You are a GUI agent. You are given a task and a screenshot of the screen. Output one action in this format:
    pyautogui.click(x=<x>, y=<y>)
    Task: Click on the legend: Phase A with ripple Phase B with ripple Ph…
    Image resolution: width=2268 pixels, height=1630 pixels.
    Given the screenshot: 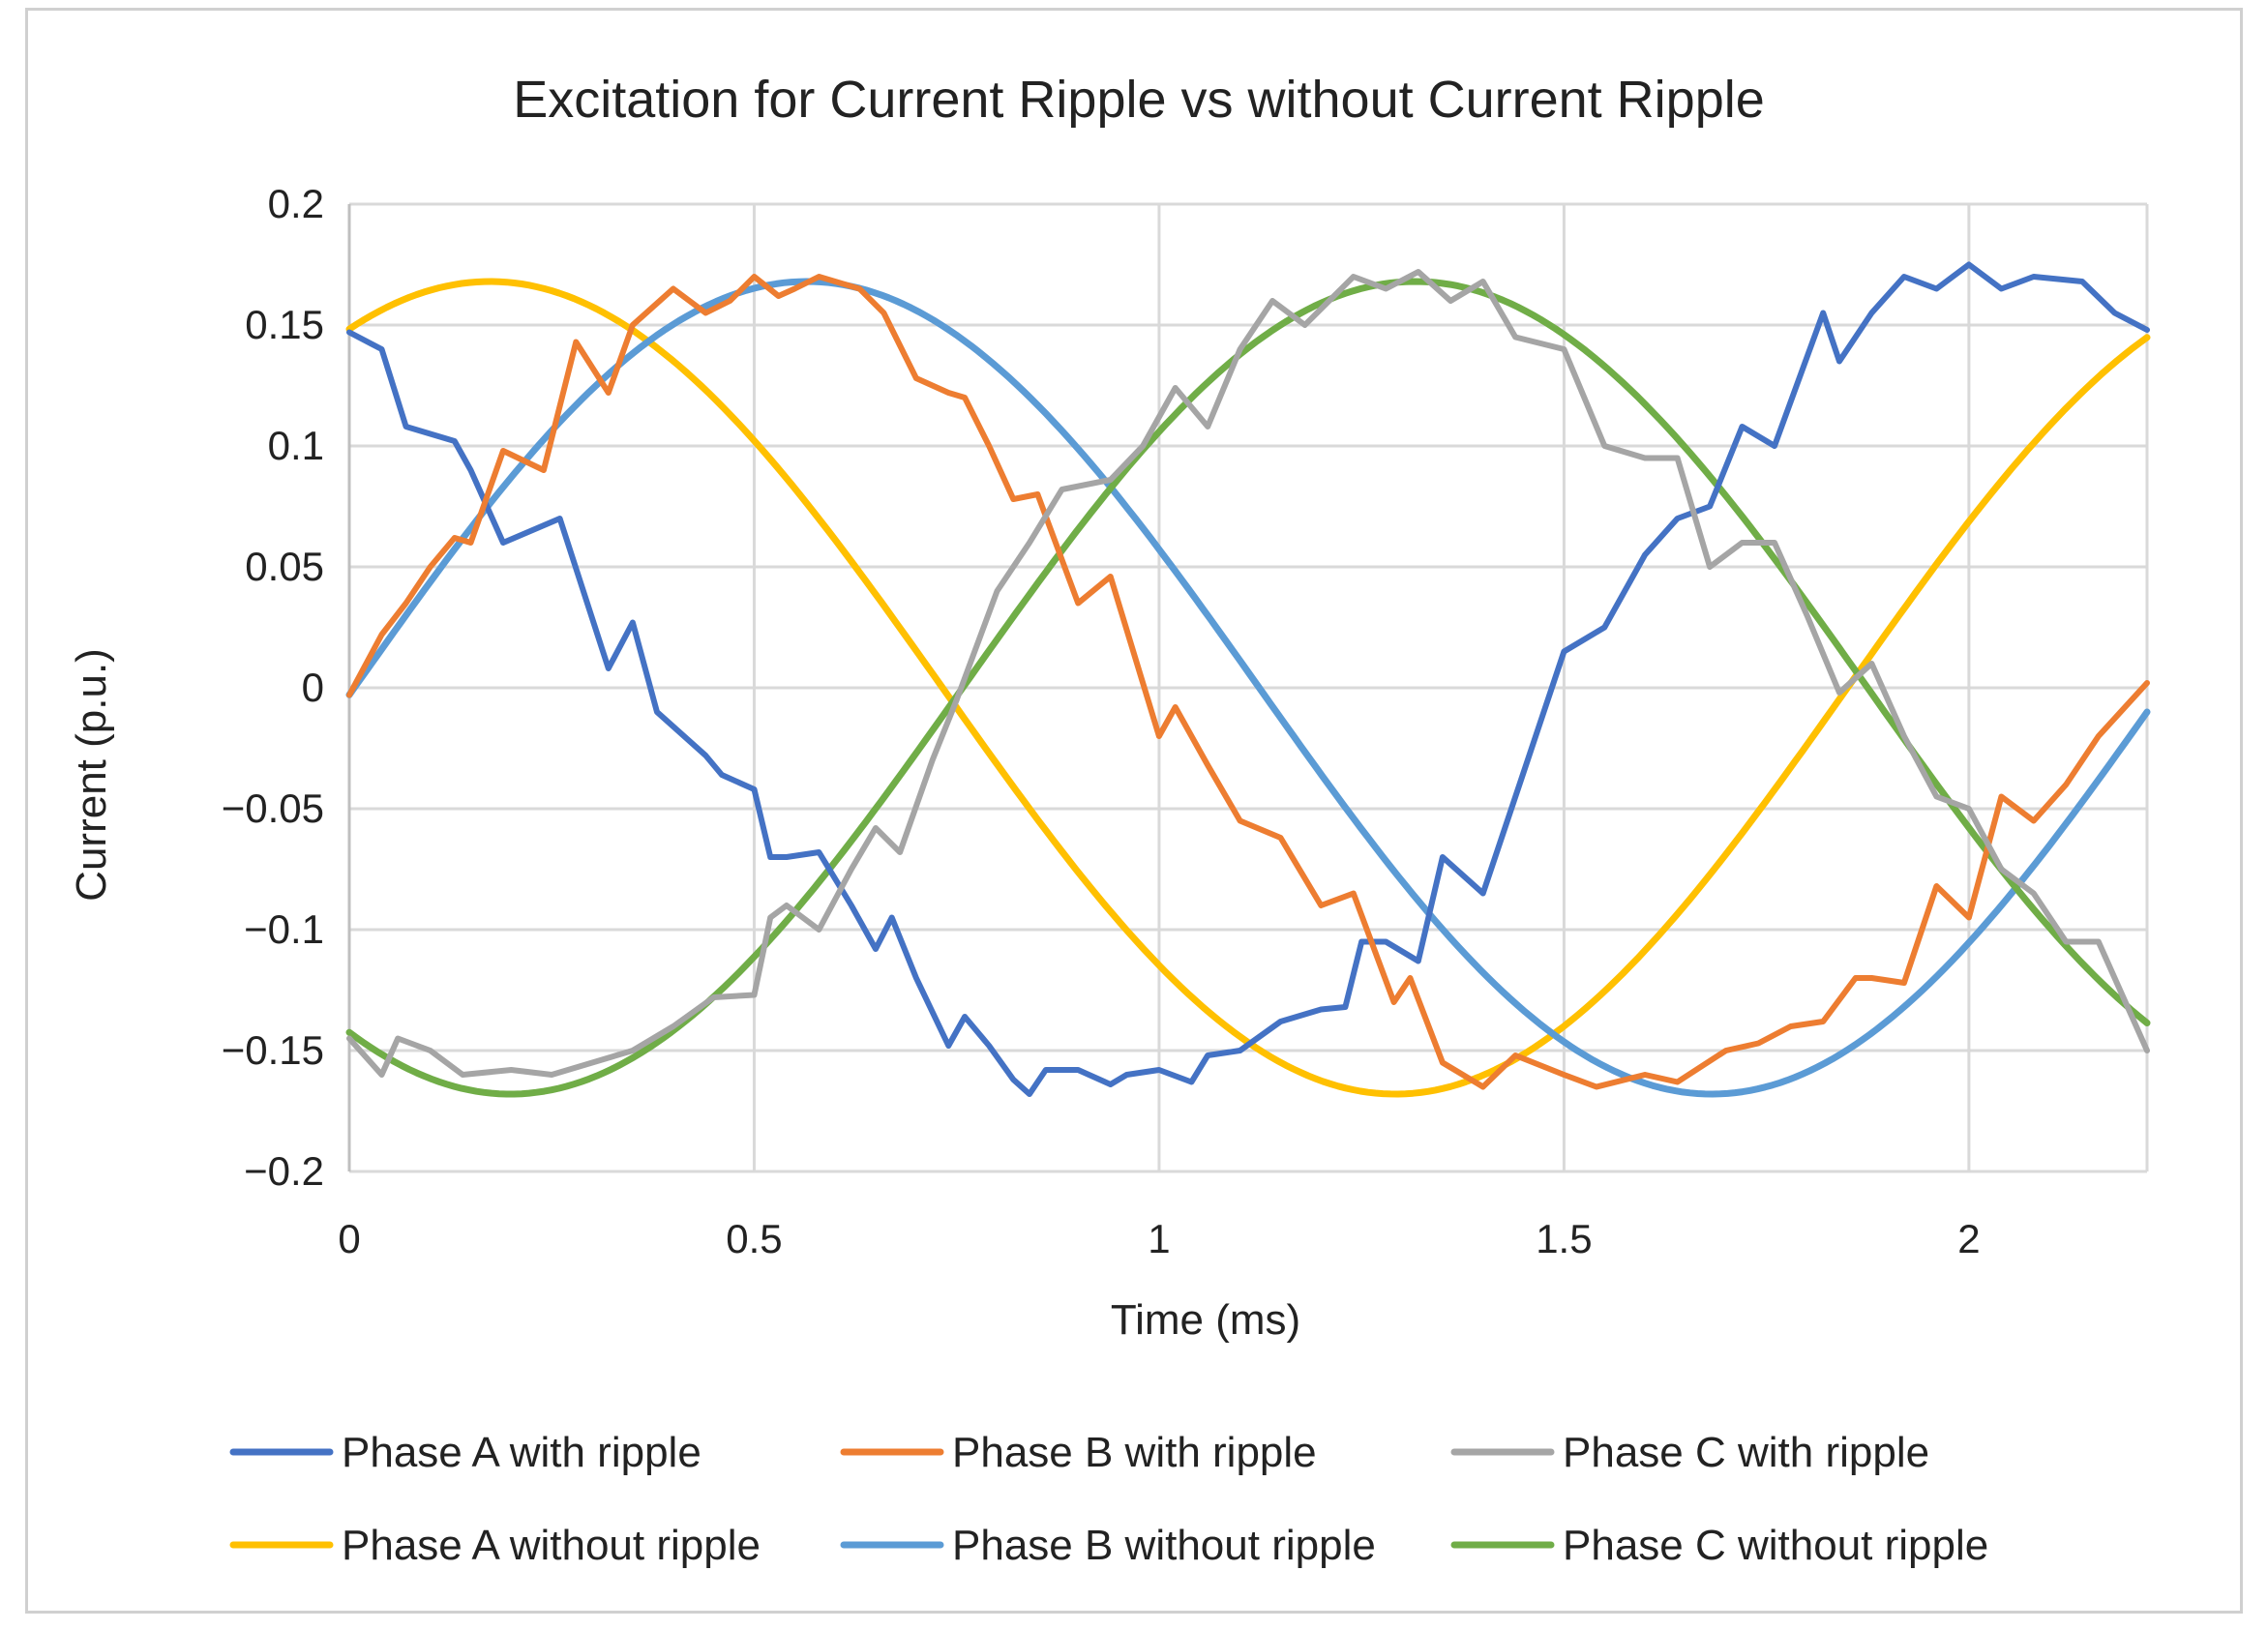 What is the action you would take?
    pyautogui.click(x=1108, y=1499)
    